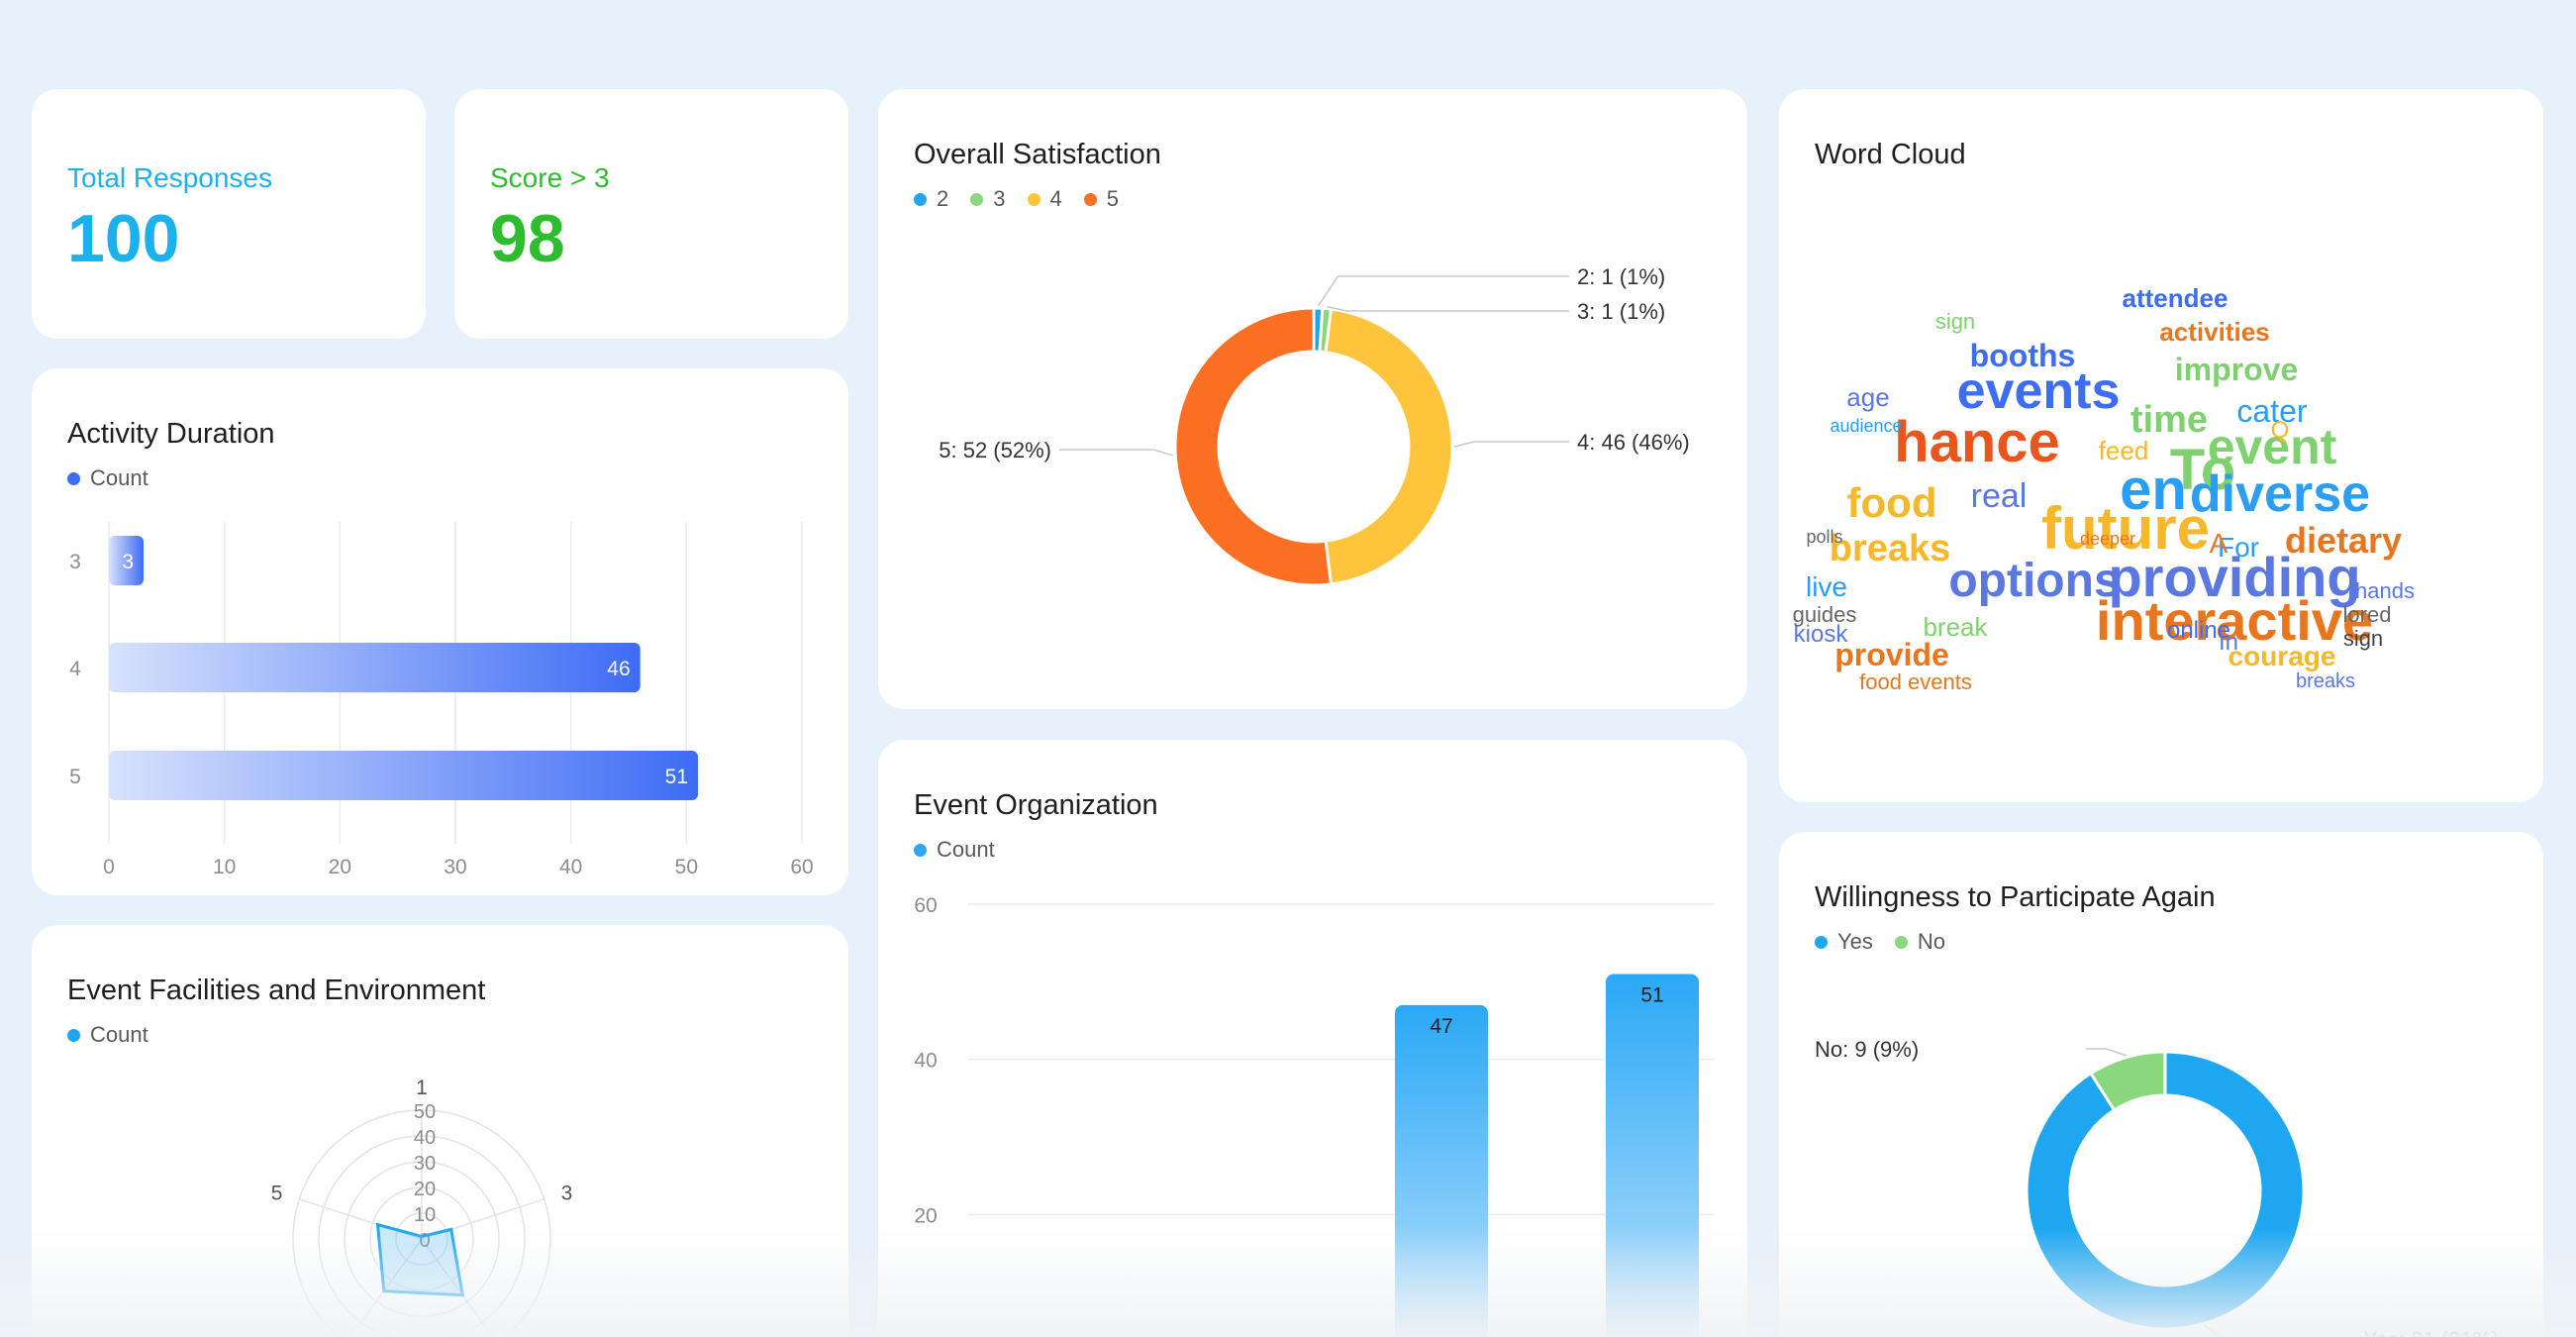 The width and height of the screenshot is (2576, 1337). What do you see at coordinates (425, 1164) in the screenshot?
I see `radar-tick-label: 30` at bounding box center [425, 1164].